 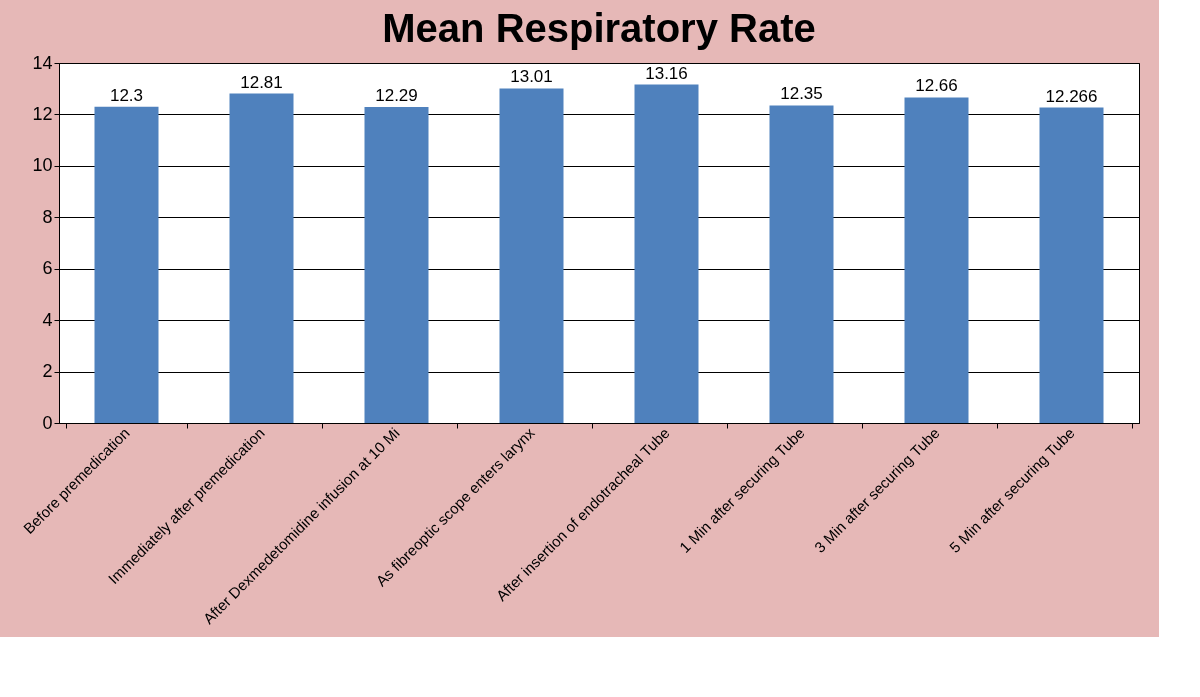 I want to click on y-tick-label: 2, so click(x=47, y=371).